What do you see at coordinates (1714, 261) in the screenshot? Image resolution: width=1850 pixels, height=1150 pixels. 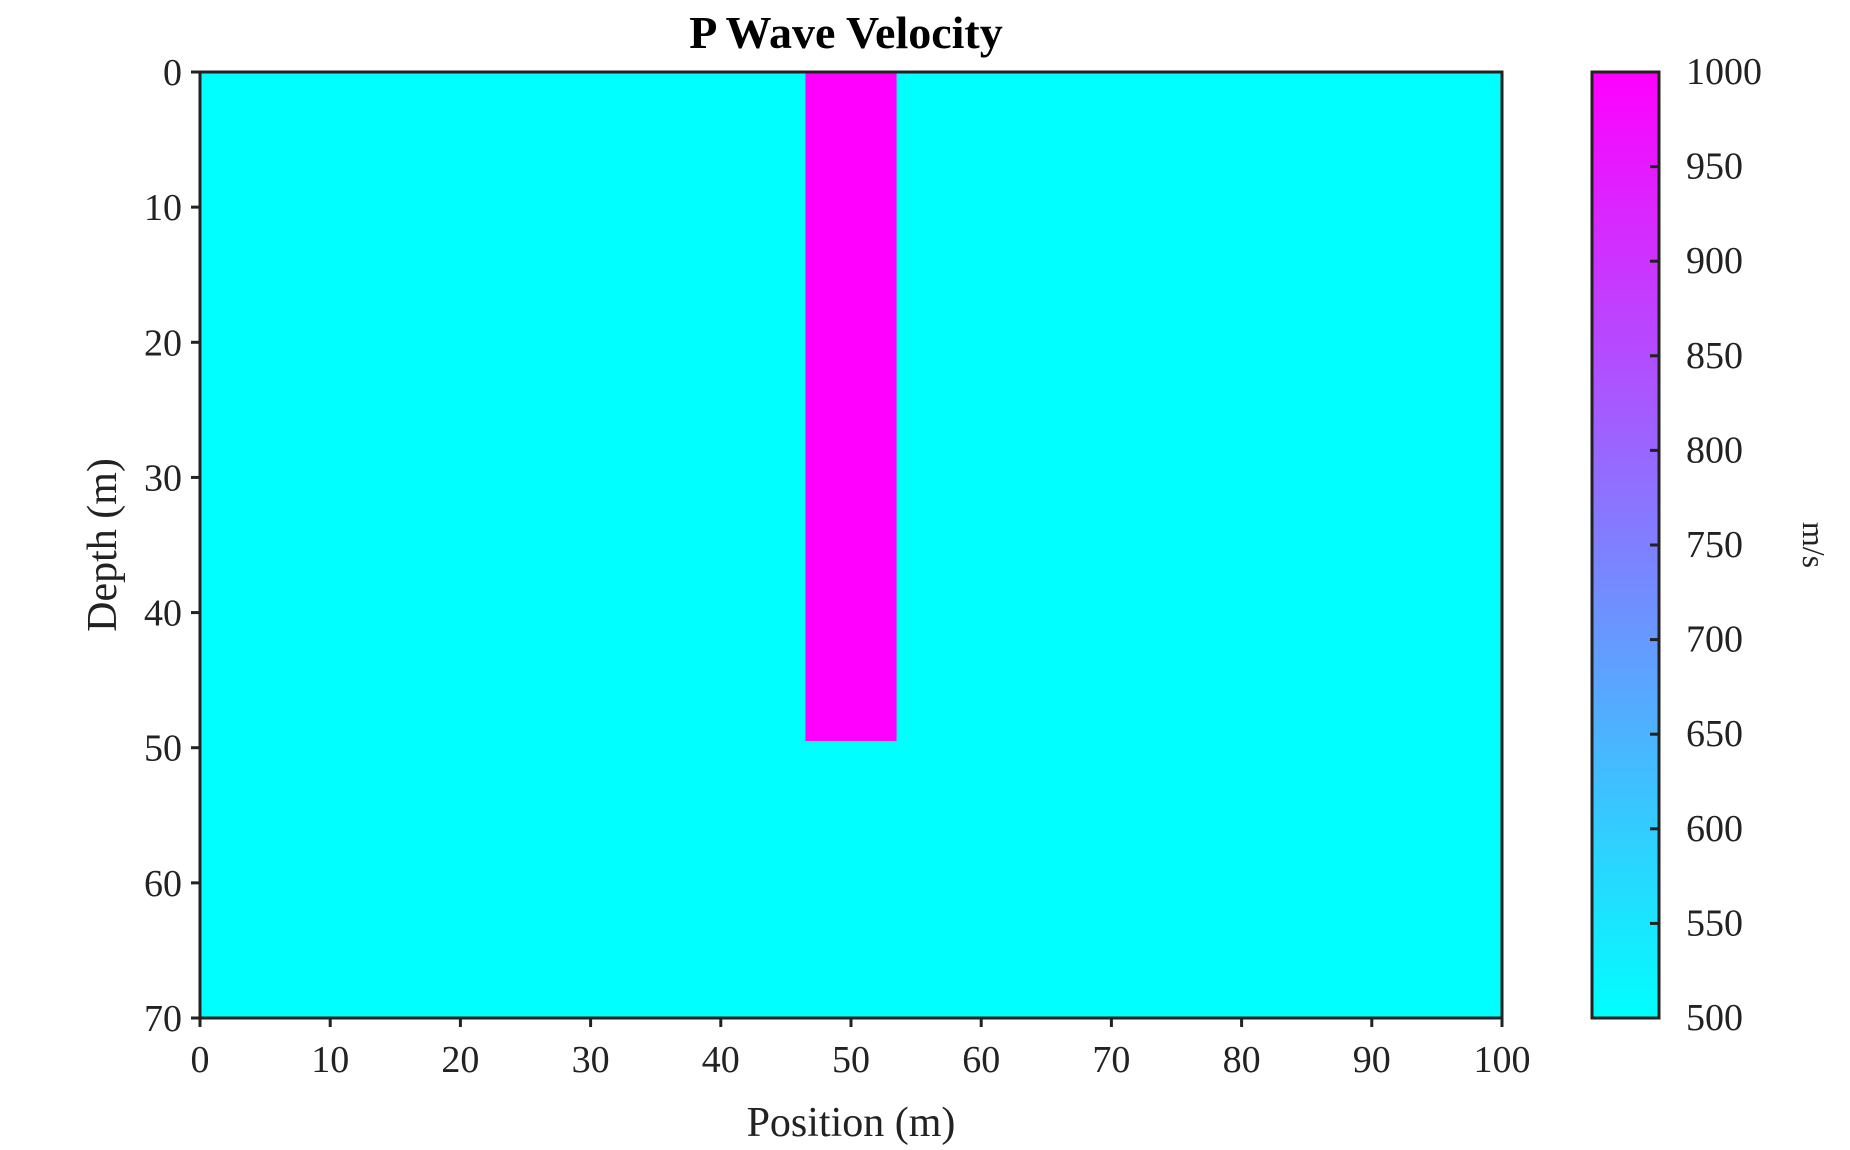 I see `colorbar-tick-label: 900` at bounding box center [1714, 261].